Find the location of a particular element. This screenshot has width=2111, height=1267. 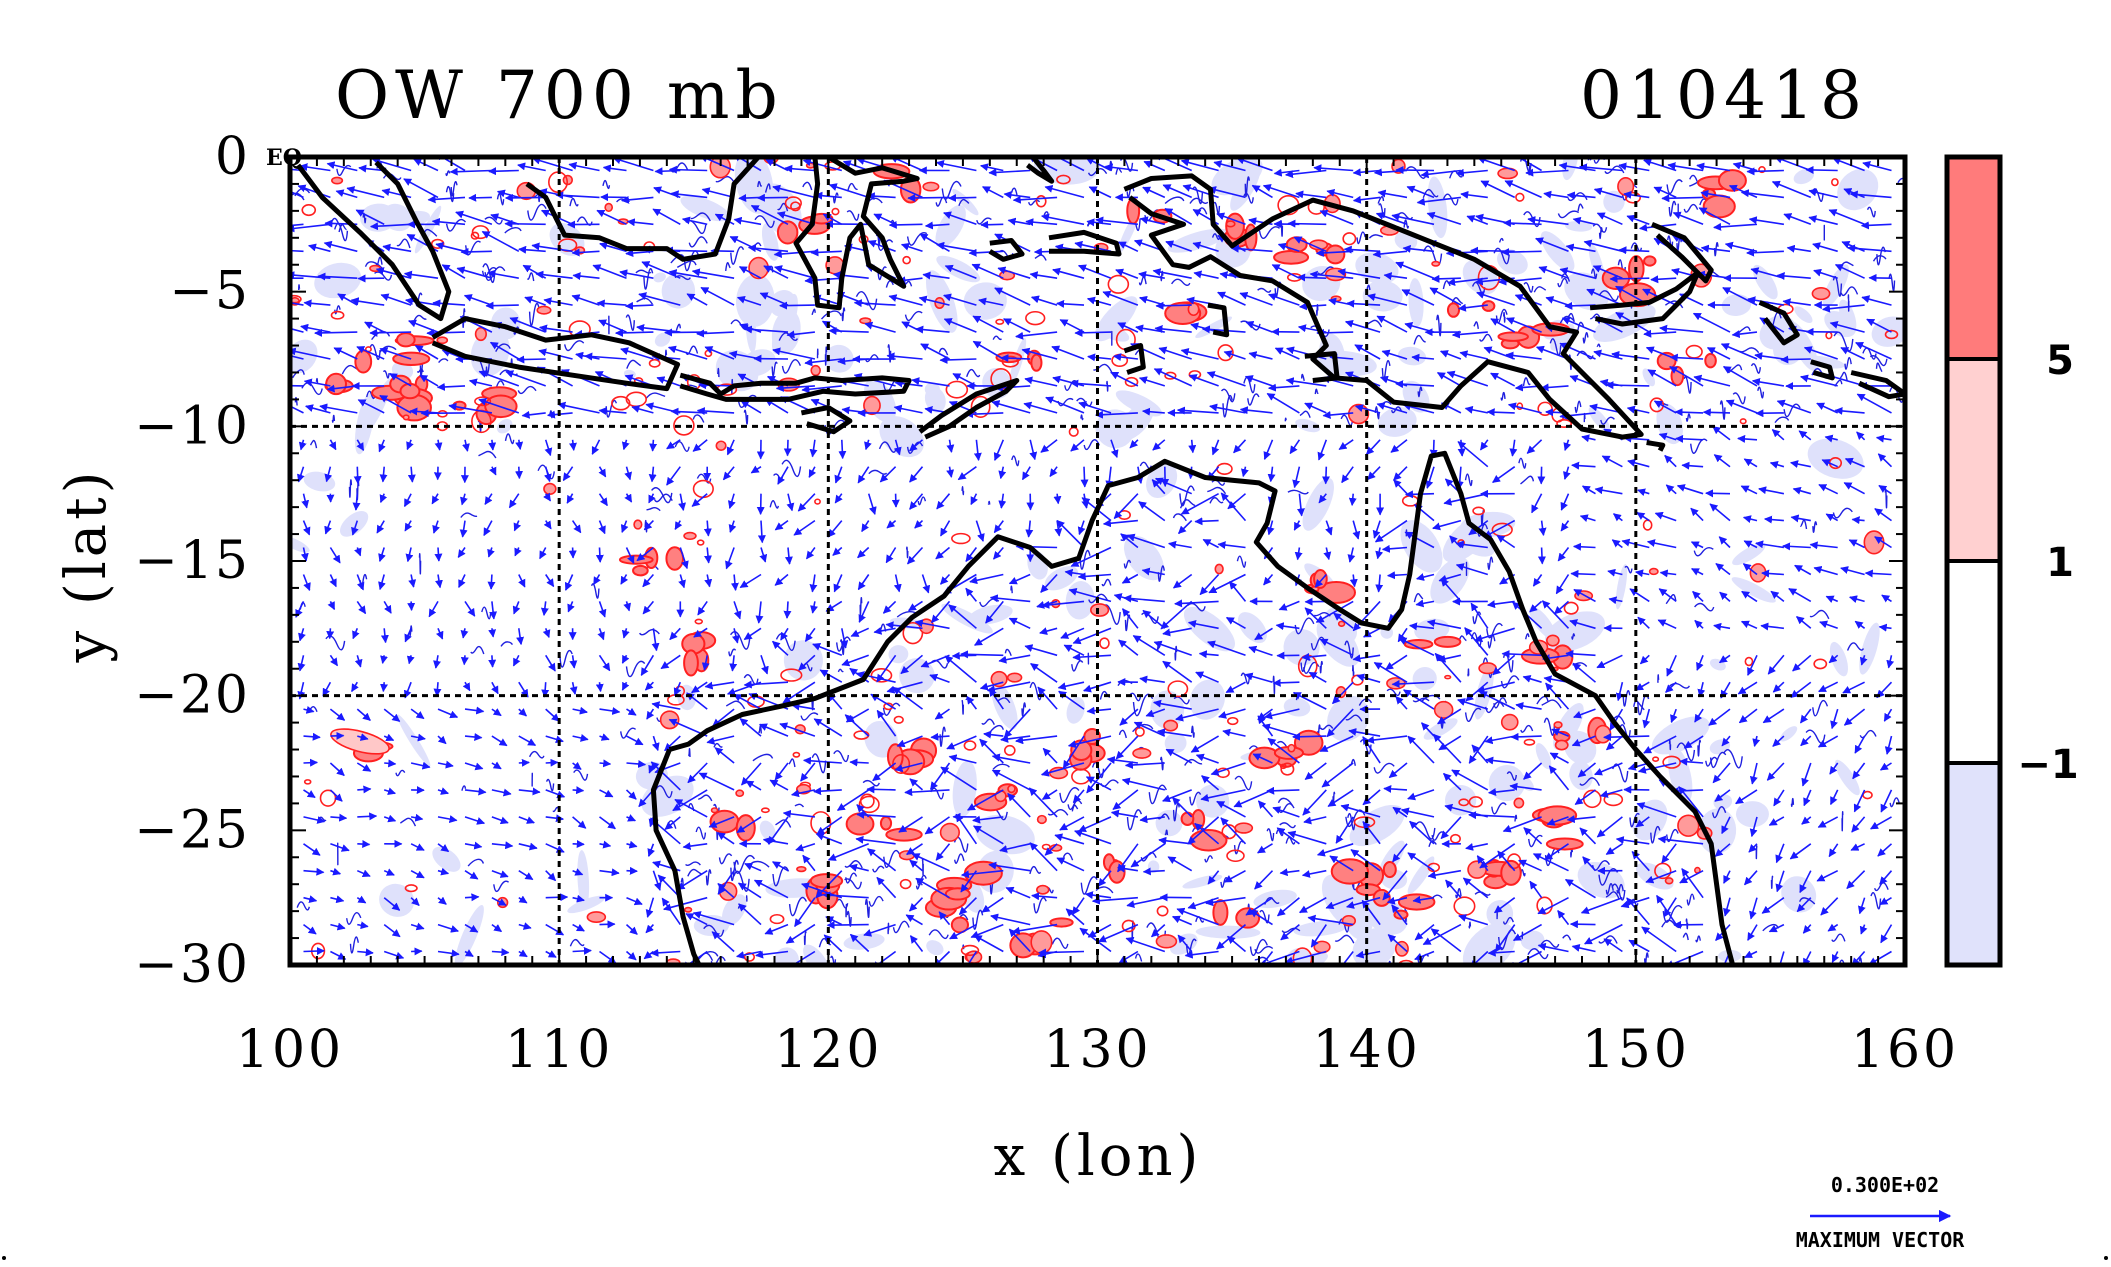

y-tick-label: −5 is located at coordinates (209, 292).